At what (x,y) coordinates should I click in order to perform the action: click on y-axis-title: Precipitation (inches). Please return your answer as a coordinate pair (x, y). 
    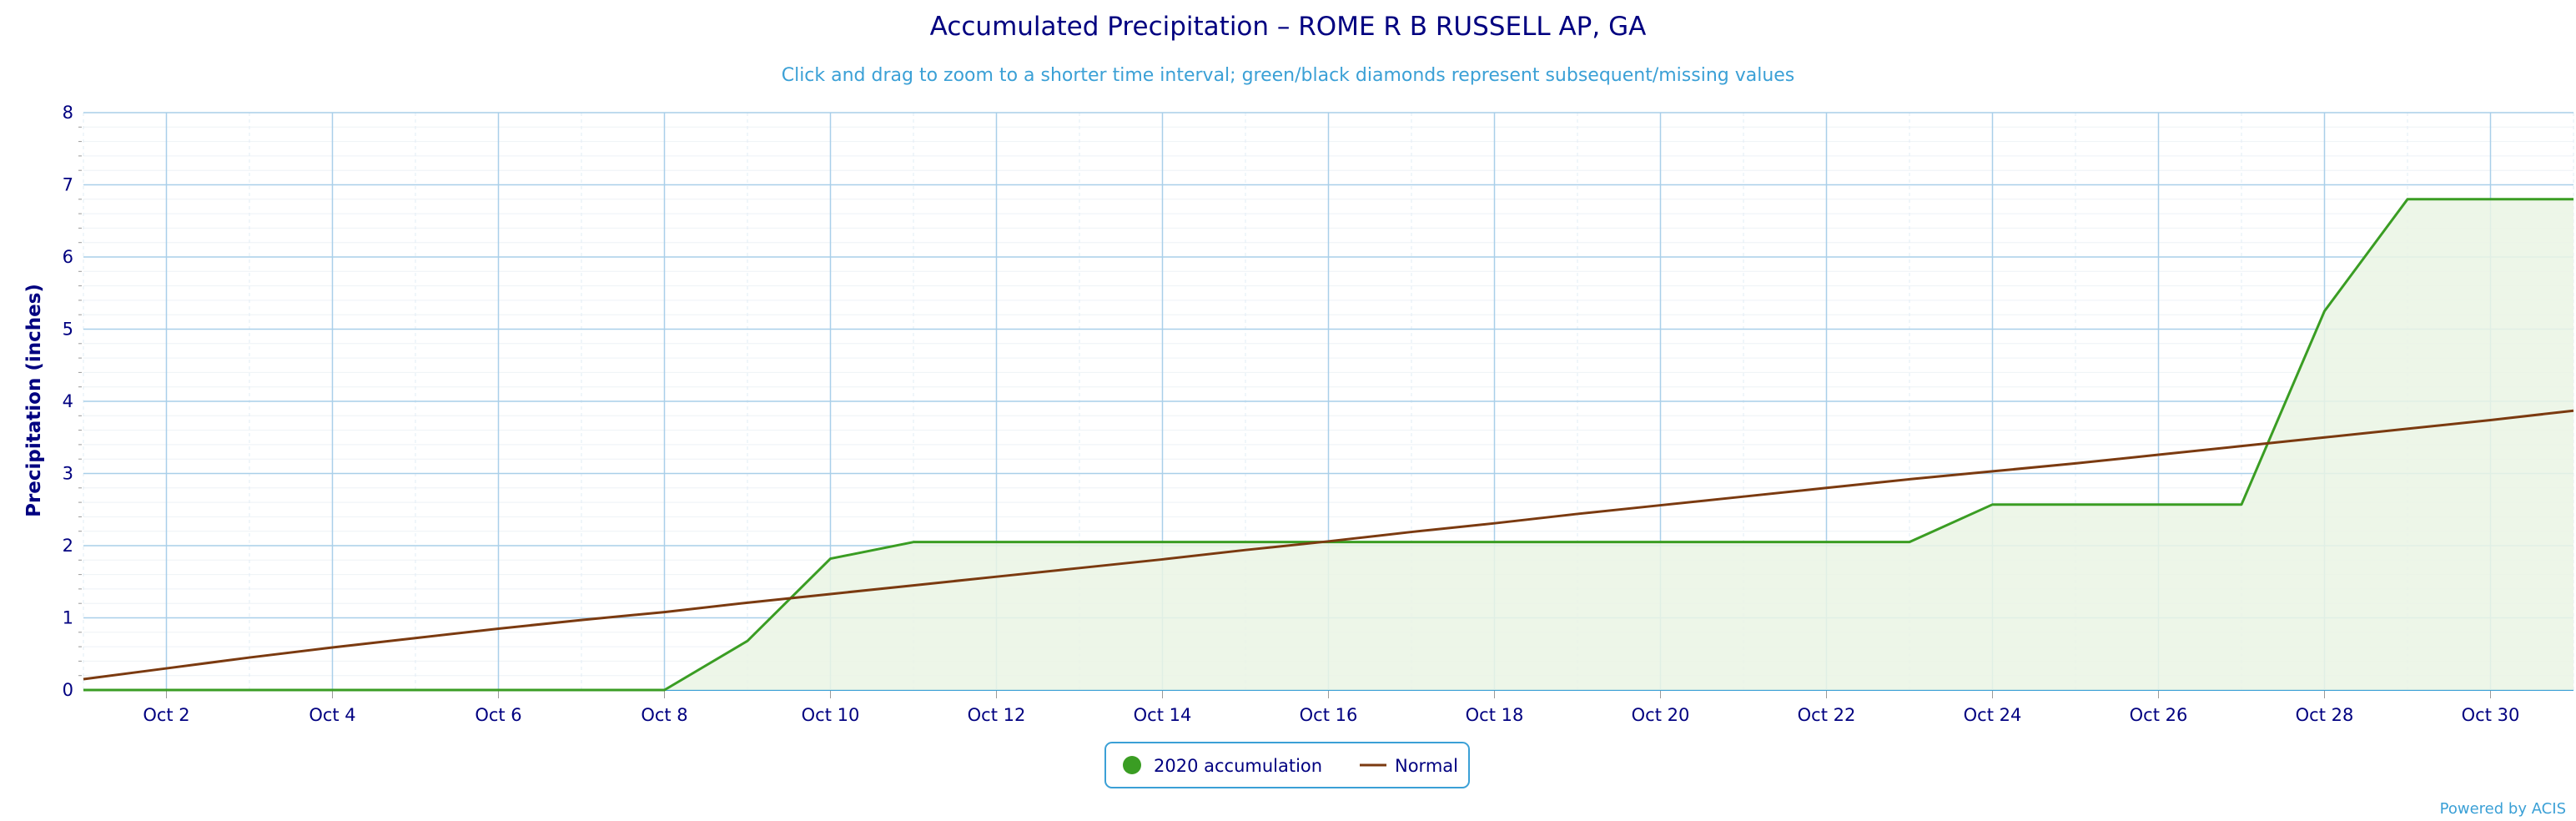
    Looking at the image, I should click on (34, 401).